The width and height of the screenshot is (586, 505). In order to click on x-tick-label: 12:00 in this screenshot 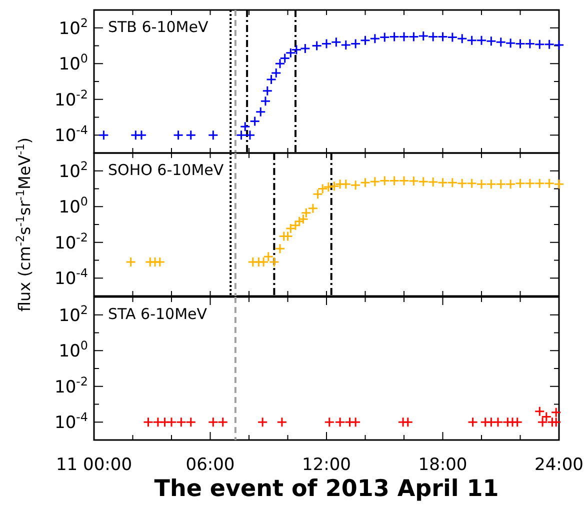, I will do `click(326, 465)`.